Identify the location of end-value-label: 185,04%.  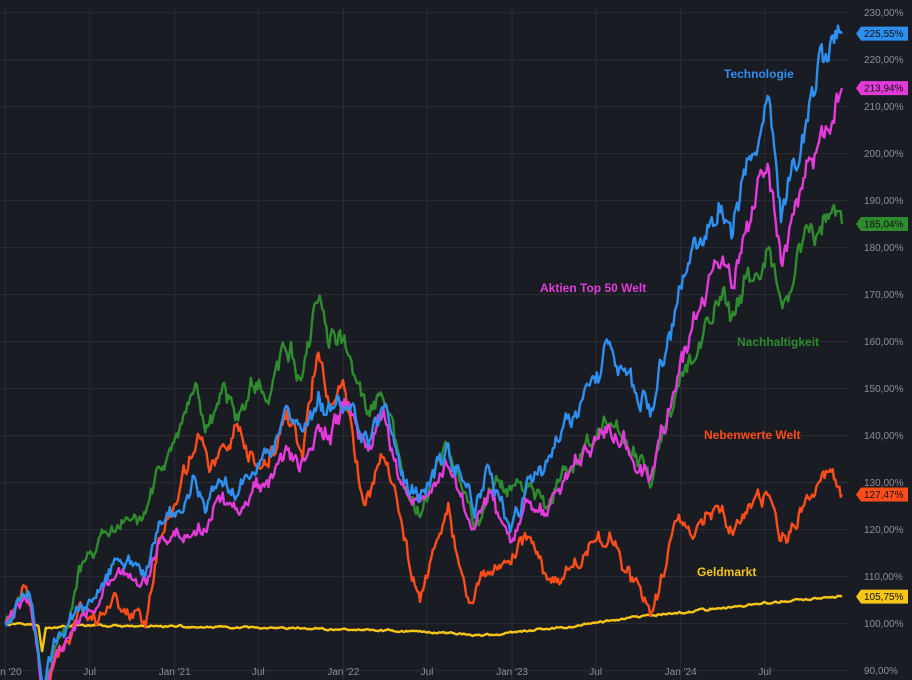
(884, 224).